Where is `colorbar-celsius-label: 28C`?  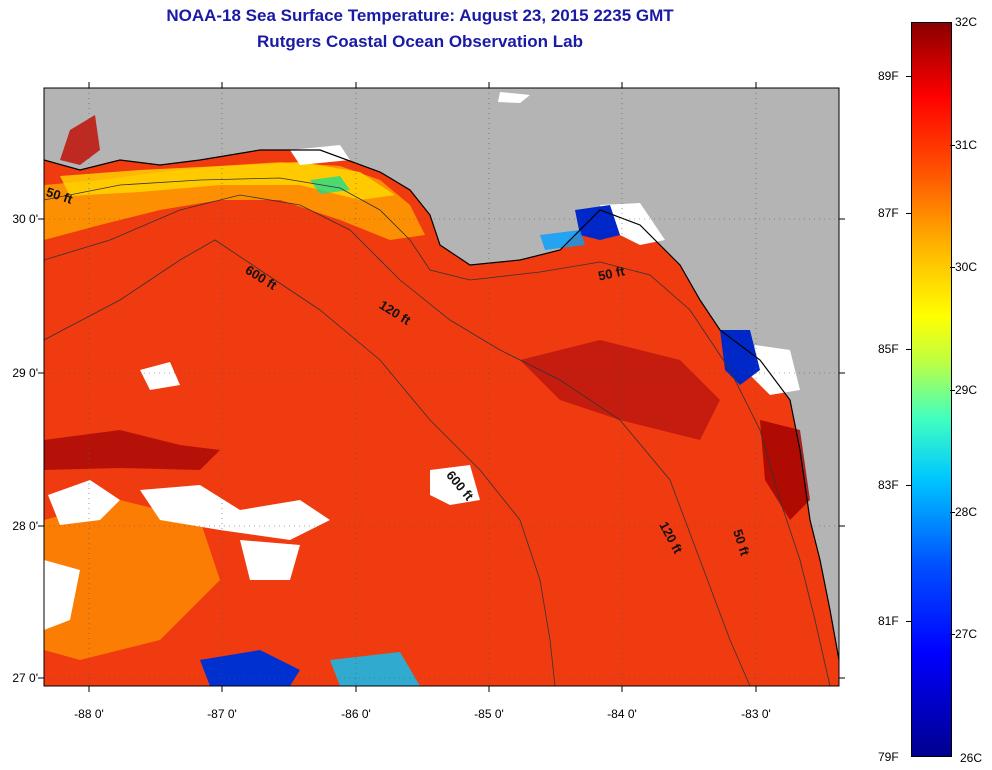
colorbar-celsius-label: 28C is located at coordinates (966, 512).